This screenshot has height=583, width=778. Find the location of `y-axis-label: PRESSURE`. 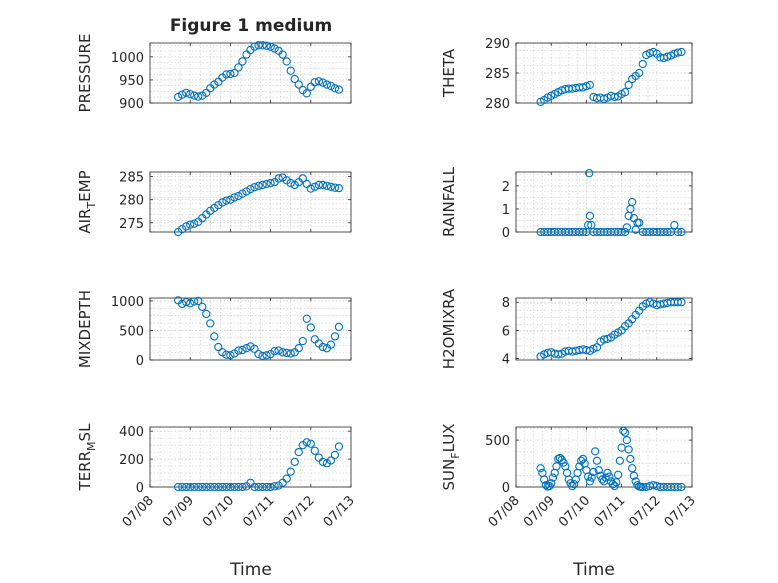

y-axis-label: PRESSURE is located at coordinates (85, 73).